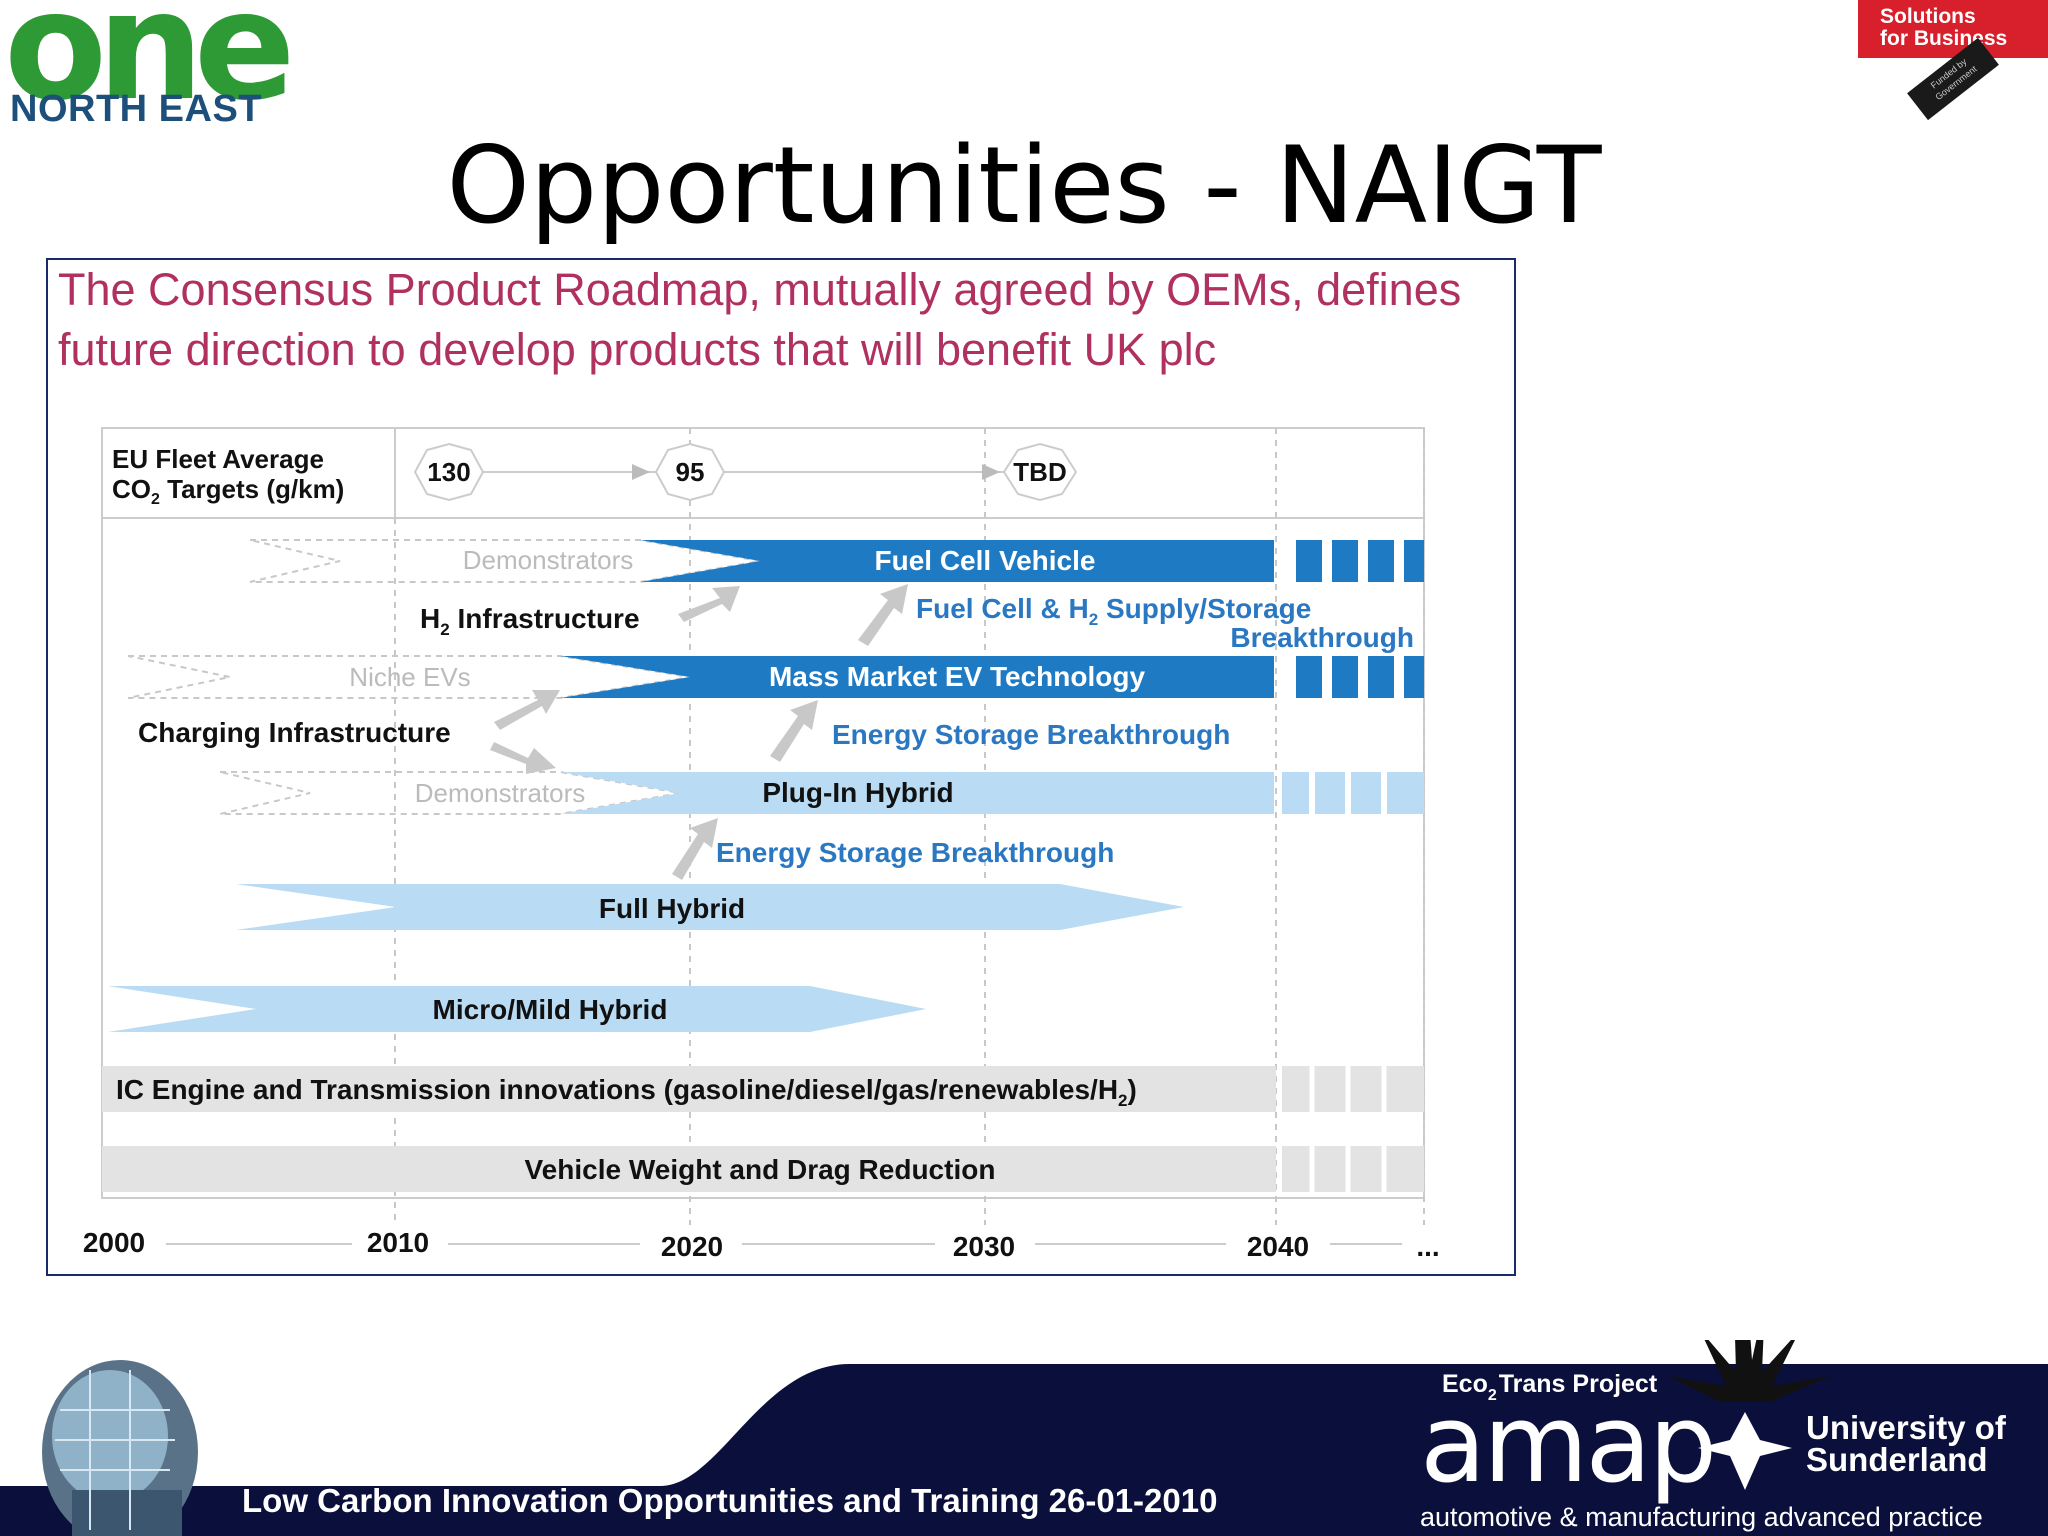 The image size is (2048, 1536). Describe the element at coordinates (1953, 29) in the screenshot. I see `solutions-for-business-badge: Solutions for Business` at that location.